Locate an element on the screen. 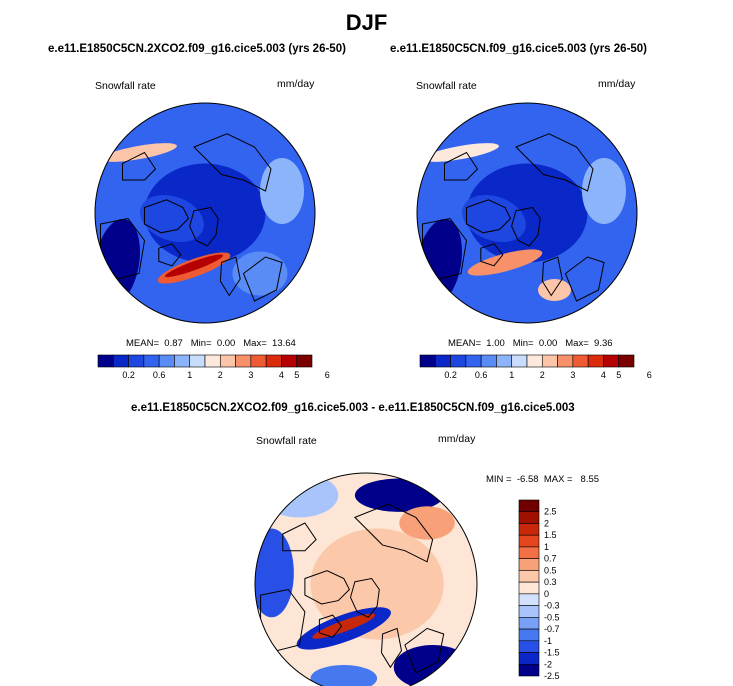 The width and height of the screenshot is (733, 686). panel3-map-border is located at coordinates (366, 579).